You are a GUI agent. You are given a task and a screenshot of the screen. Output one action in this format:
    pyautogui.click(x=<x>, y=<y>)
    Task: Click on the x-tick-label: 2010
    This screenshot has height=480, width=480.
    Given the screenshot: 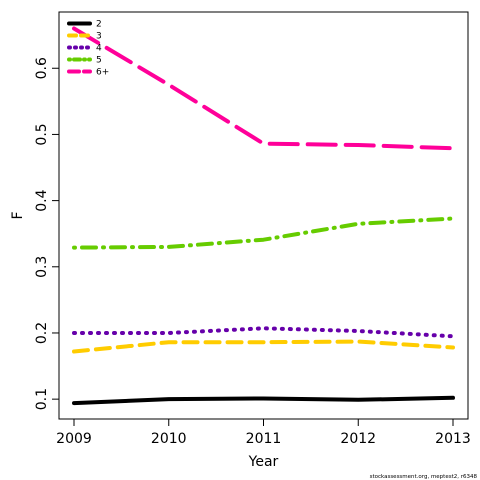 What is the action you would take?
    pyautogui.click(x=169, y=439)
    